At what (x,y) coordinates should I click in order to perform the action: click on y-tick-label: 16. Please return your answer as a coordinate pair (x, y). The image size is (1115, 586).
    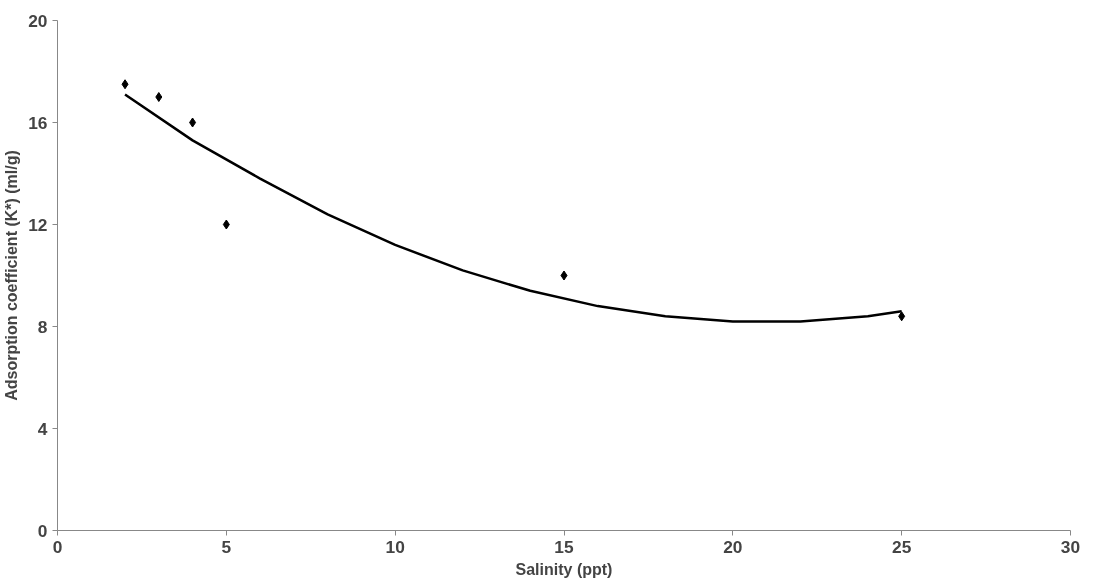
    Looking at the image, I should click on (38, 122).